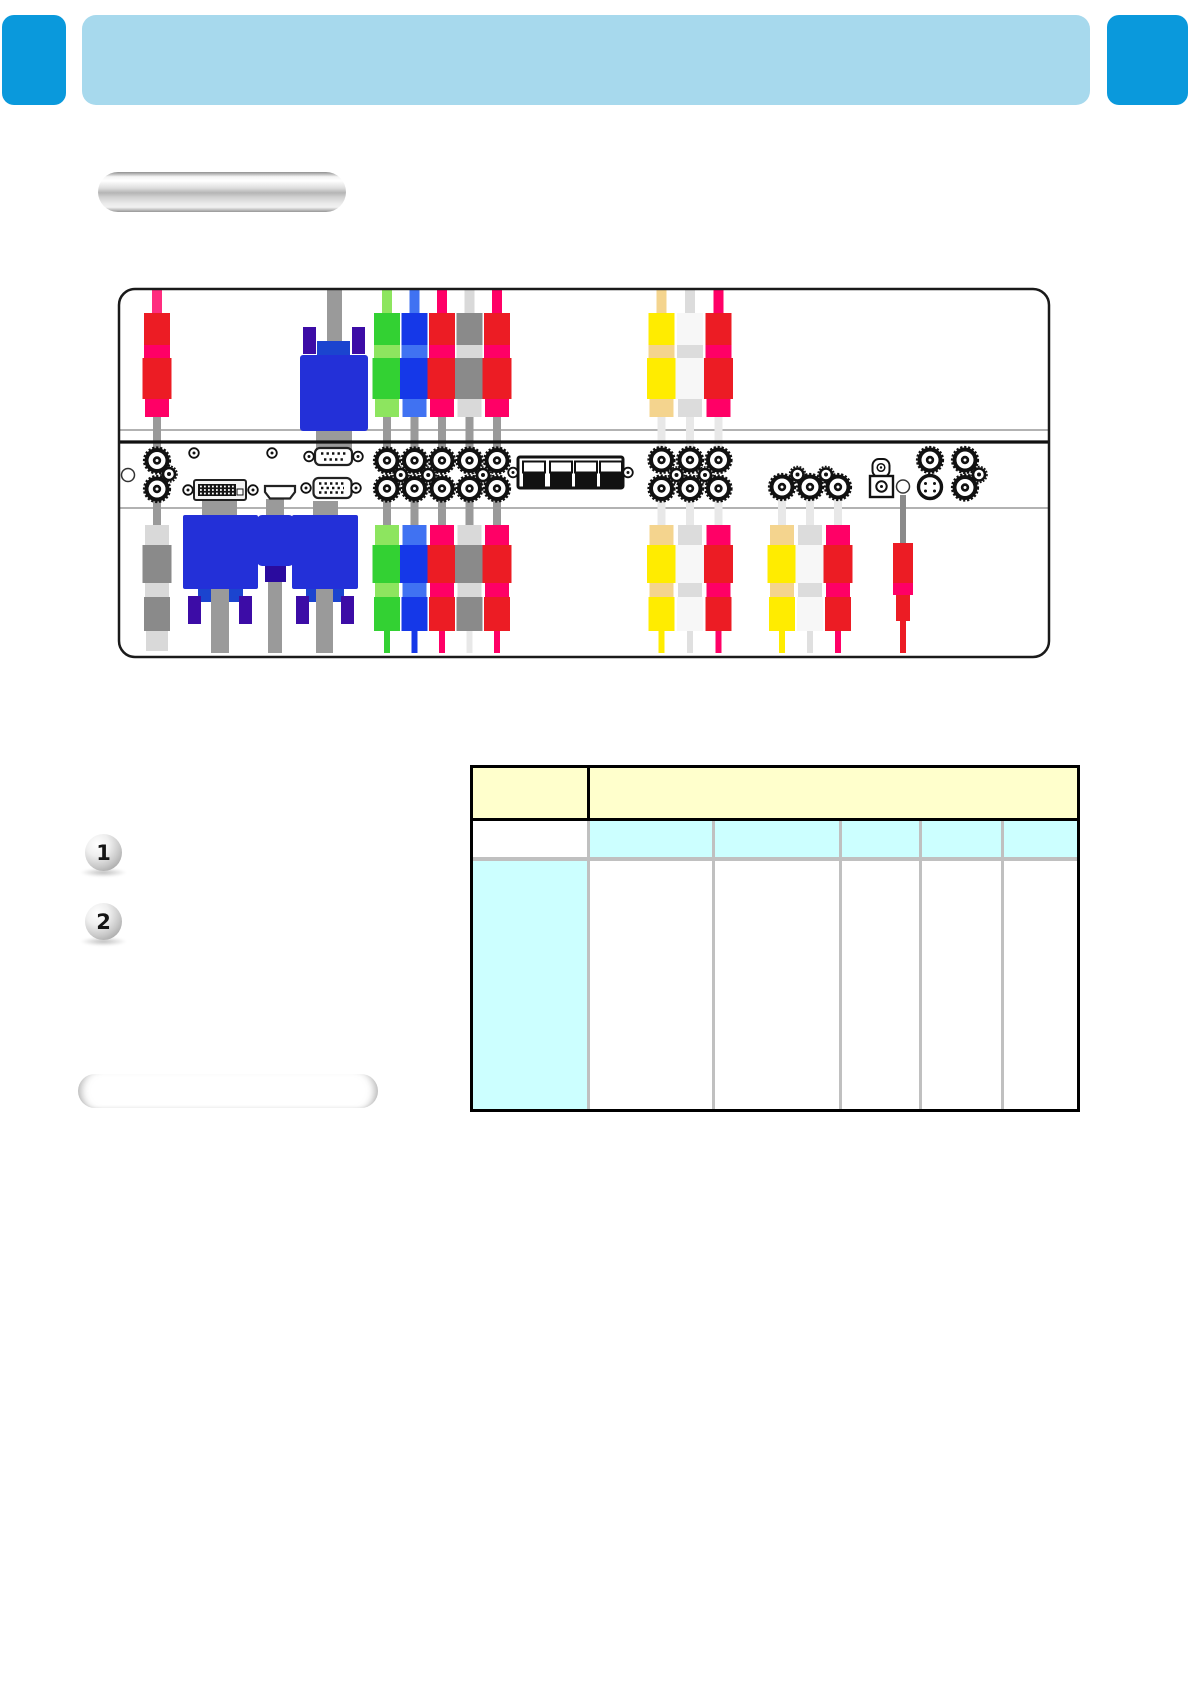  What do you see at coordinates (103, 852) in the screenshot?
I see `step-1-badge: 1` at bounding box center [103, 852].